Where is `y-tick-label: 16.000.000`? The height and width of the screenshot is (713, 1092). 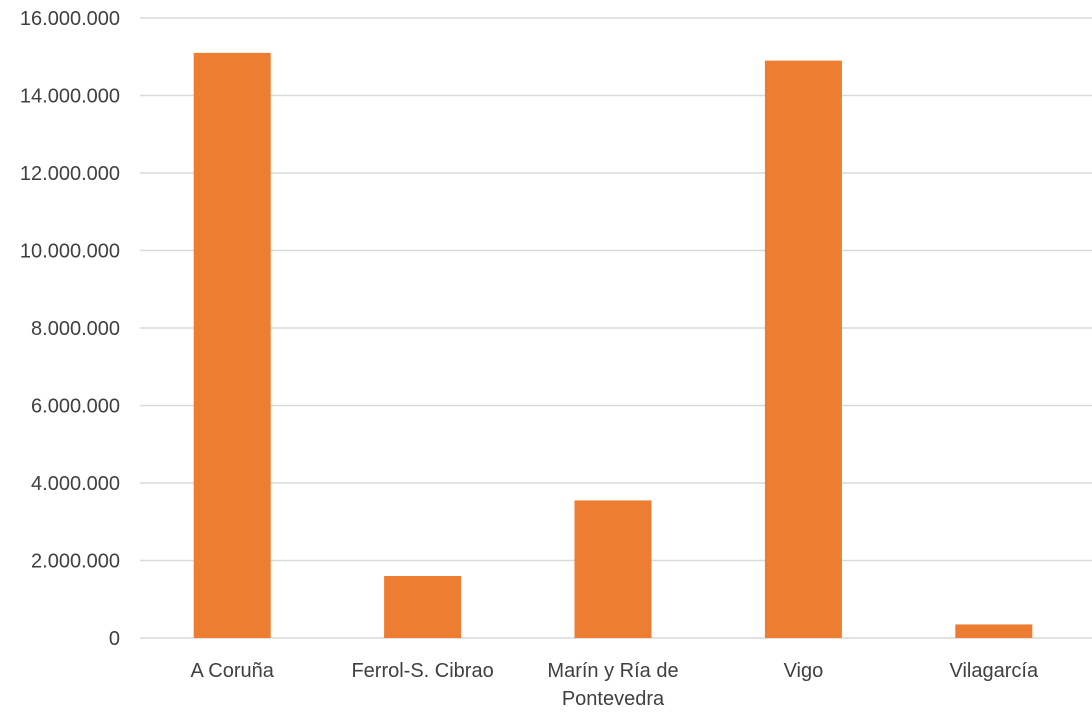
y-tick-label: 16.000.000 is located at coordinates (70, 19).